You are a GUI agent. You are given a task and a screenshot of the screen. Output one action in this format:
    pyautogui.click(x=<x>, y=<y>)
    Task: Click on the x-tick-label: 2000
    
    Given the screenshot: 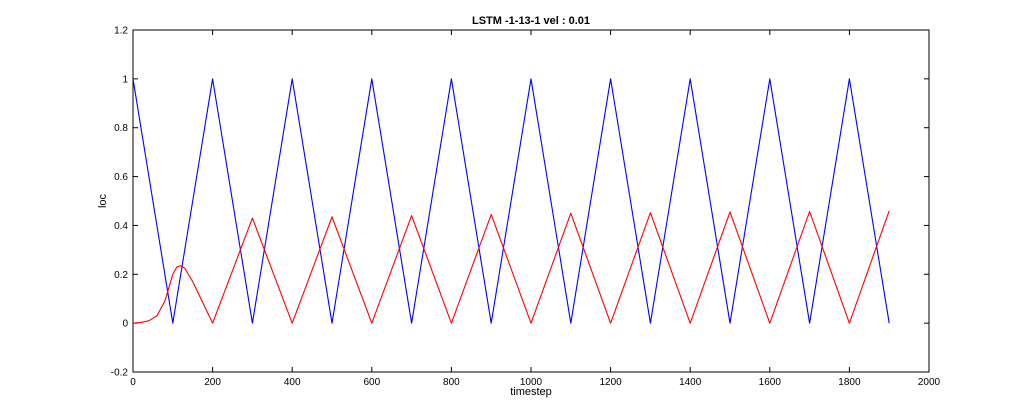 What is the action you would take?
    pyautogui.click(x=929, y=382)
    